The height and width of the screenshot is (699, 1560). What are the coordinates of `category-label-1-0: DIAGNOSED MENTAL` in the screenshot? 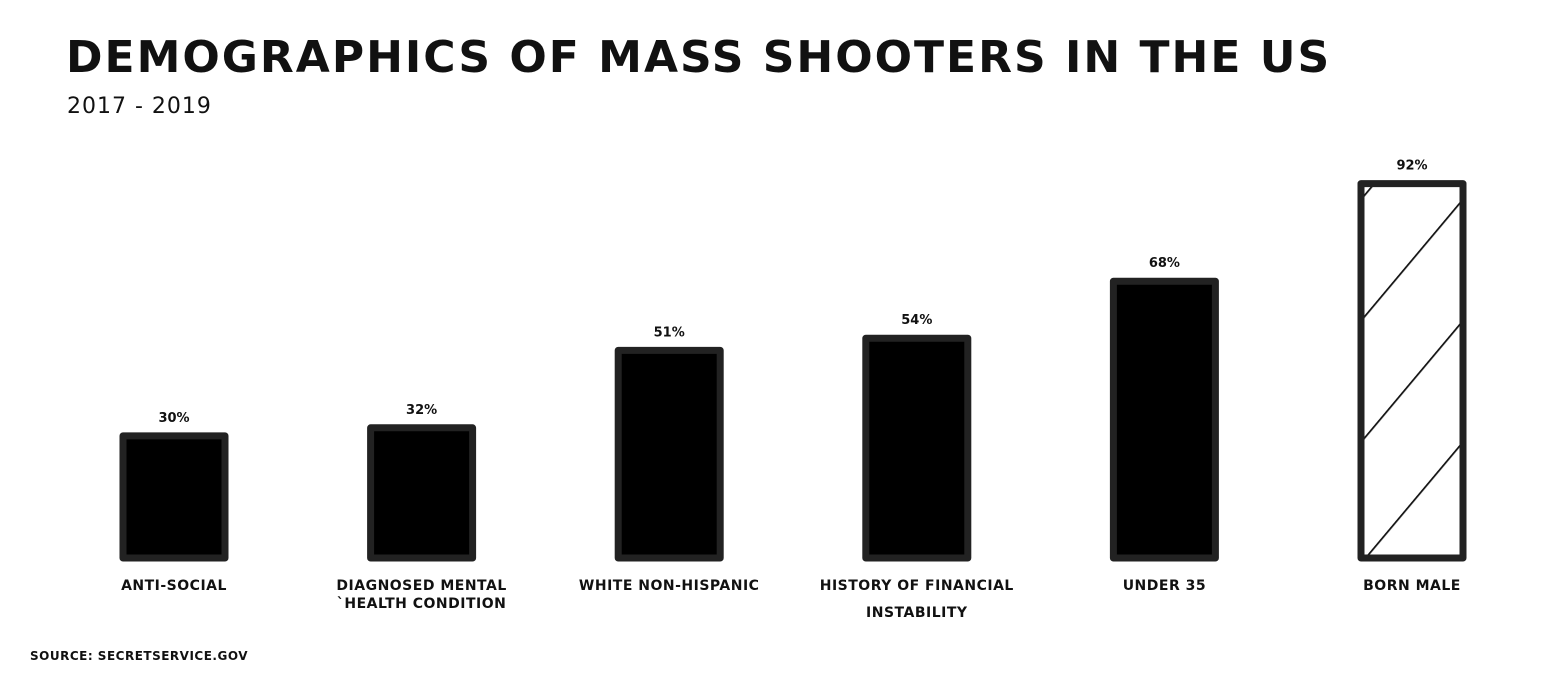 It's located at (421, 586).